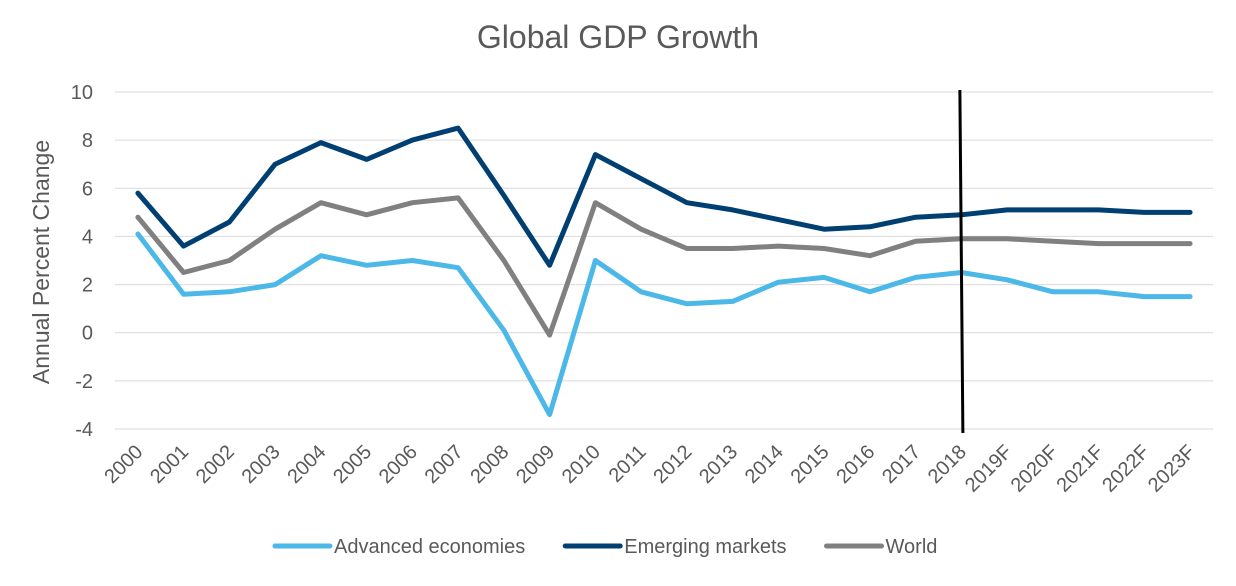 This screenshot has height=586, width=1236. I want to click on x-tick-label: 2020F, so click(1035, 469).